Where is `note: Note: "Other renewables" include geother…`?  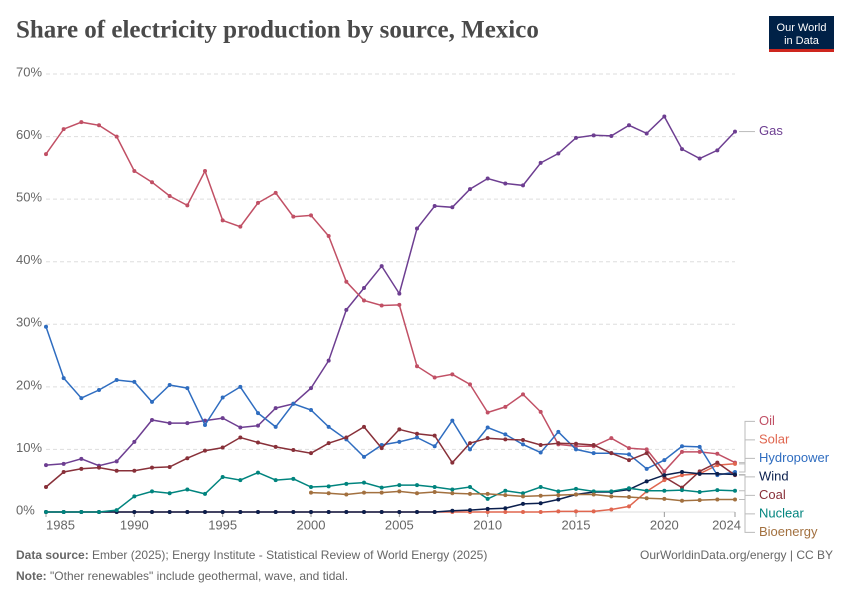
note: Note: "Other renewables" include geother… is located at coordinates (182, 576).